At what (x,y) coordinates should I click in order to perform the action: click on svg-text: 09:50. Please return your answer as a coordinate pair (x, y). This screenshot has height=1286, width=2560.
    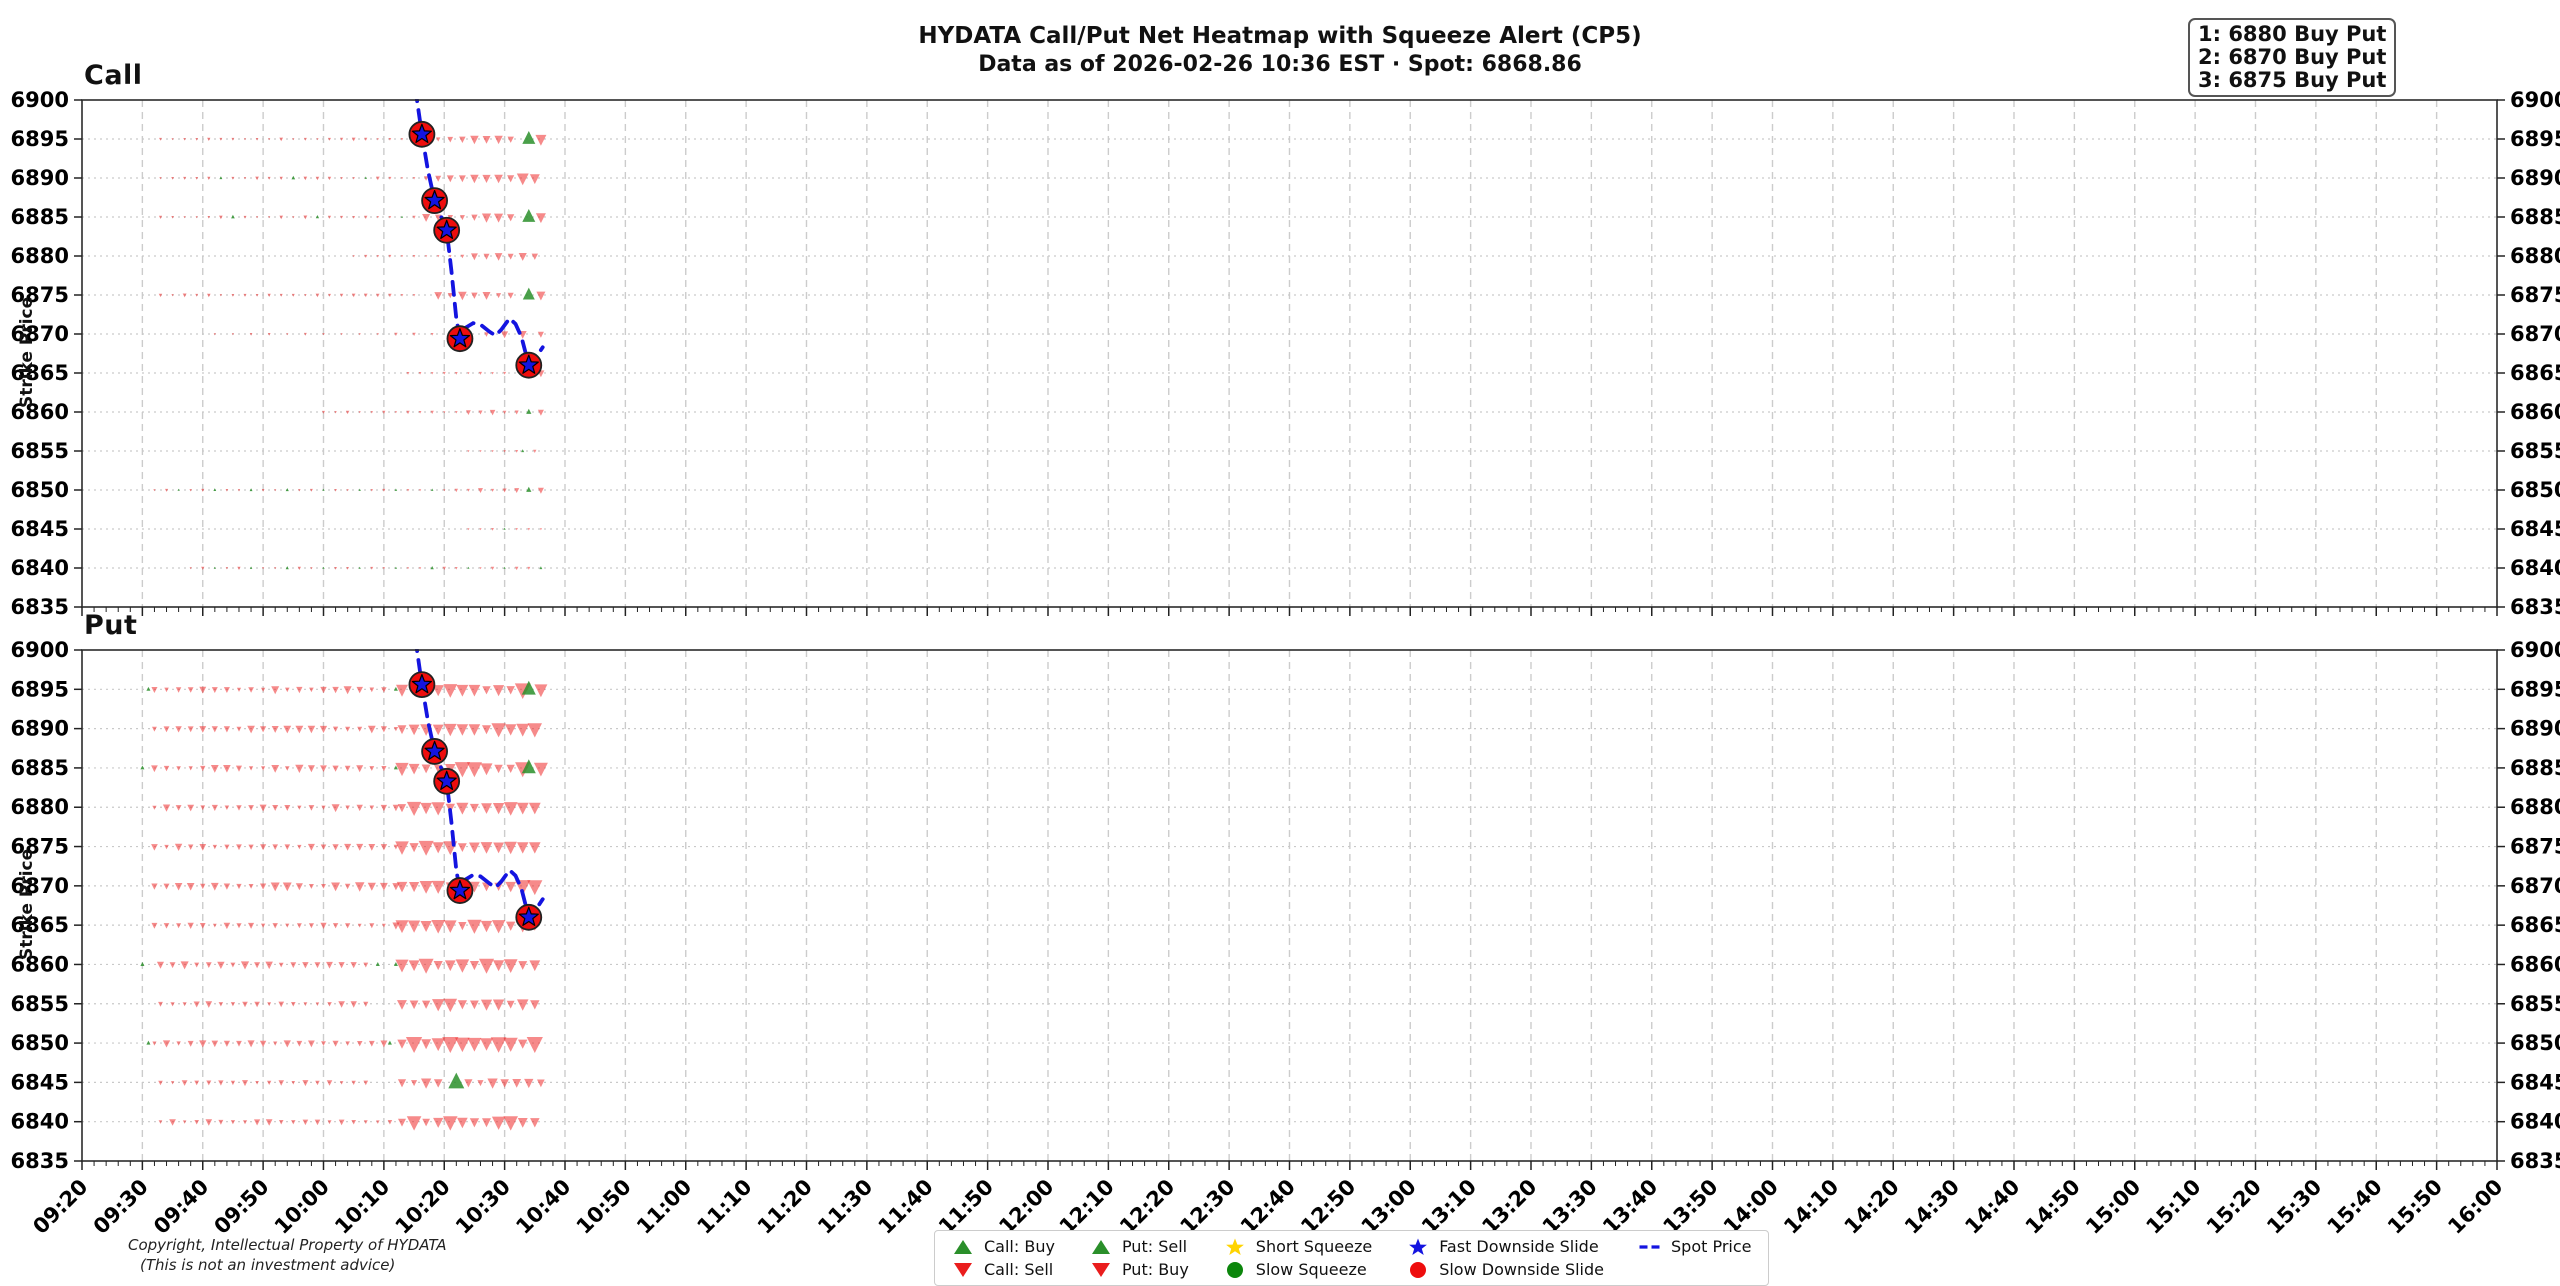
    Looking at the image, I should click on (241, 1207).